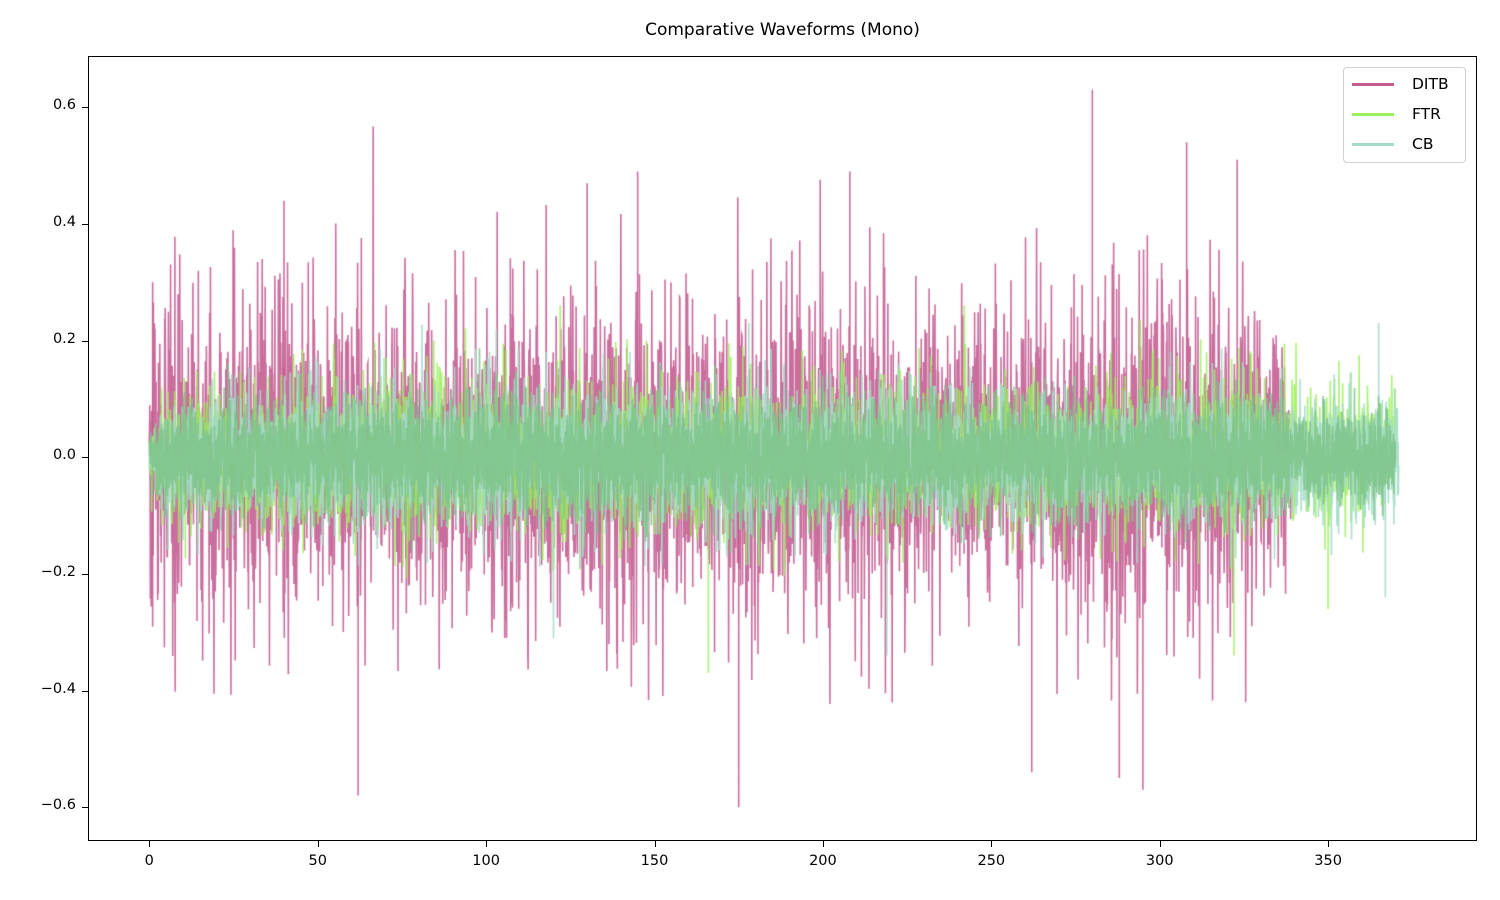 The image size is (1500, 900). I want to click on legend-item-ditb: DITB, so click(1400, 84).